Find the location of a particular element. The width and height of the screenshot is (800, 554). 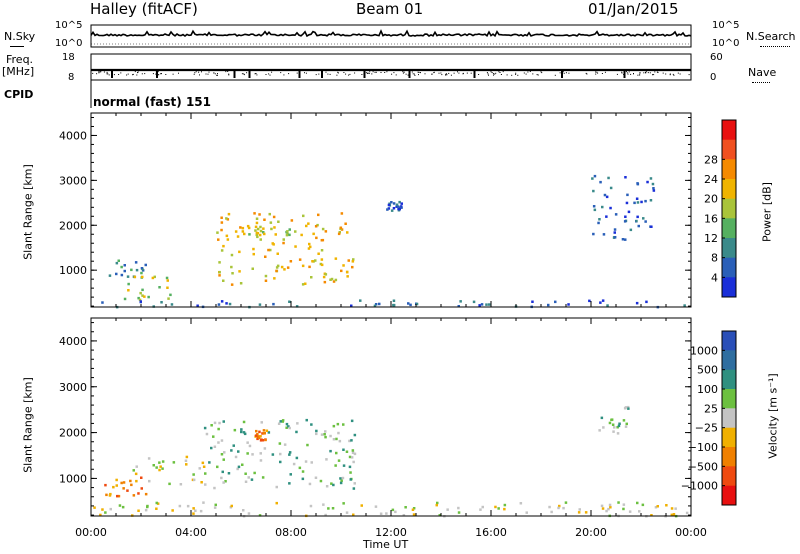

freq-tick-top: 18 is located at coordinates (68, 57).